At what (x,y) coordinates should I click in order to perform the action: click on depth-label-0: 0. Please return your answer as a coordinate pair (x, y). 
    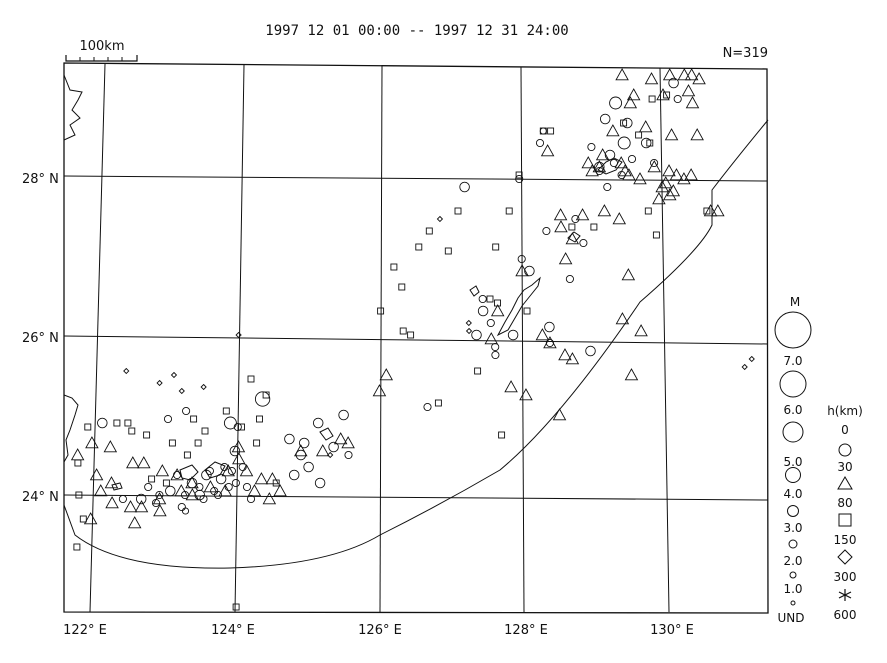
    Looking at the image, I should click on (845, 430).